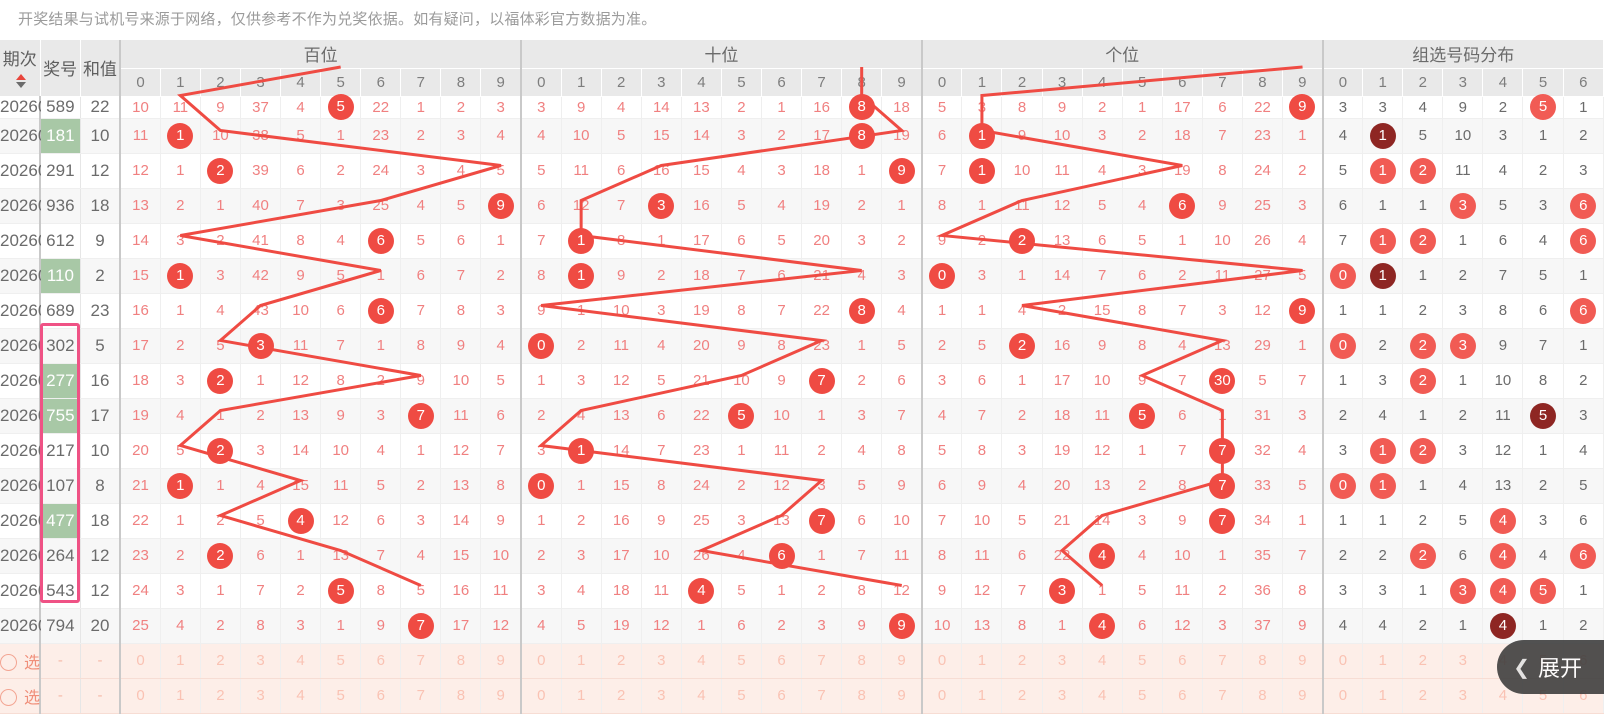 This screenshot has height=720, width=1604. I want to click on cell-units-2: 10, so click(1022, 171).